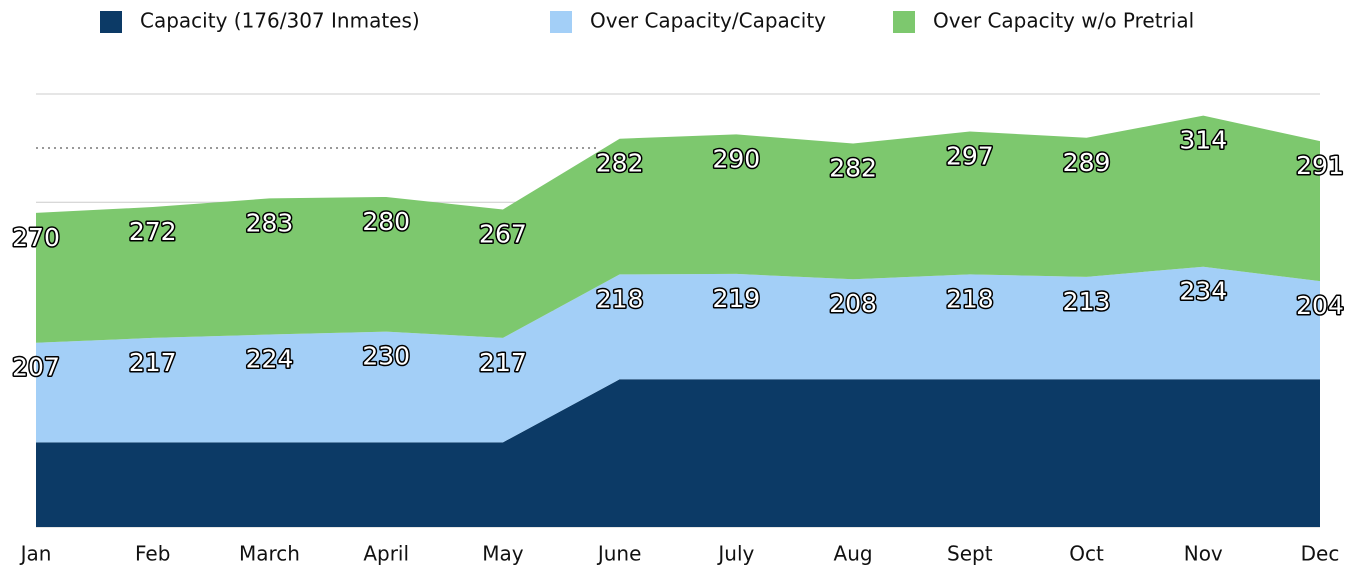  I want to click on x-tick-label: March, so click(269, 554).